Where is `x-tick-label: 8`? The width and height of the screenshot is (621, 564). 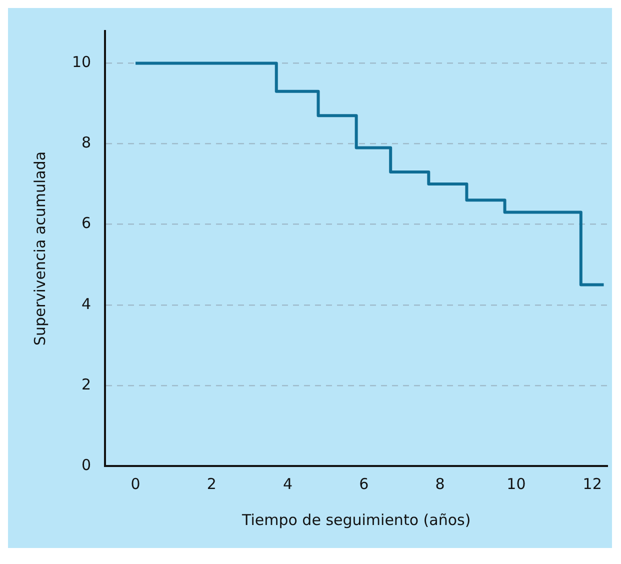 x-tick-label: 8 is located at coordinates (440, 483).